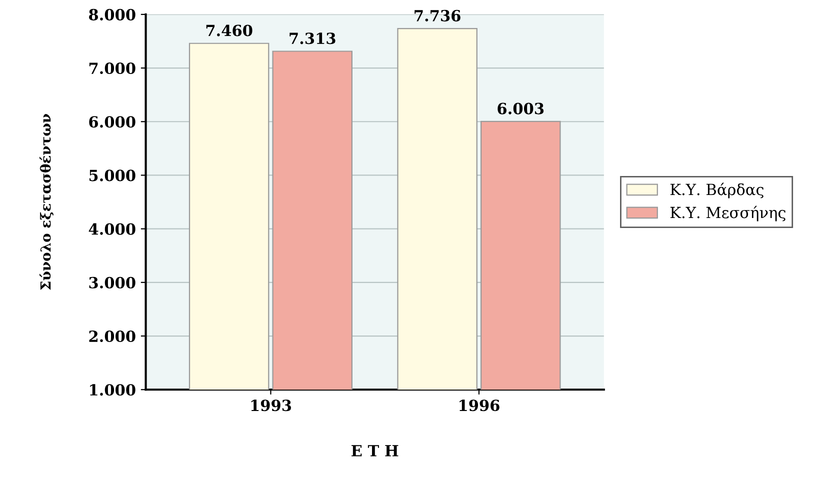  Describe the element at coordinates (113, 390) in the screenshot. I see `y-tick-label: 1.000` at that location.